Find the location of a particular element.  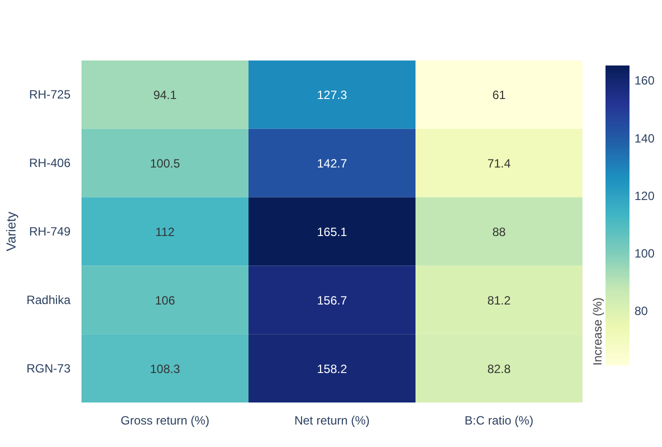

y-axis-title: Variety is located at coordinates (10, 231).